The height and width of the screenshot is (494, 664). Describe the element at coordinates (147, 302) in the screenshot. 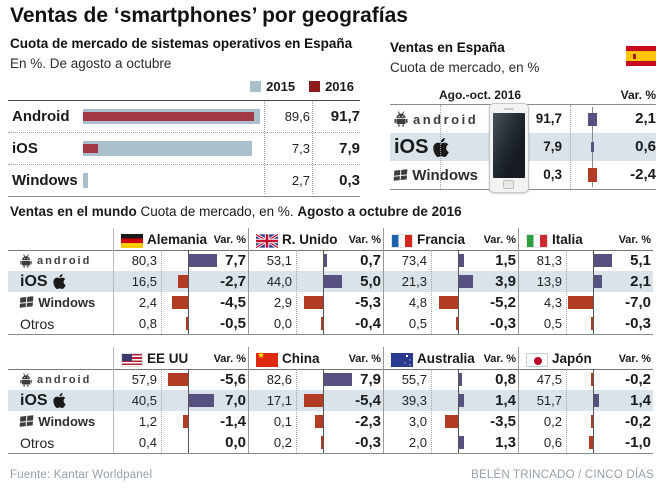

I see `share-value: 2,4` at that location.